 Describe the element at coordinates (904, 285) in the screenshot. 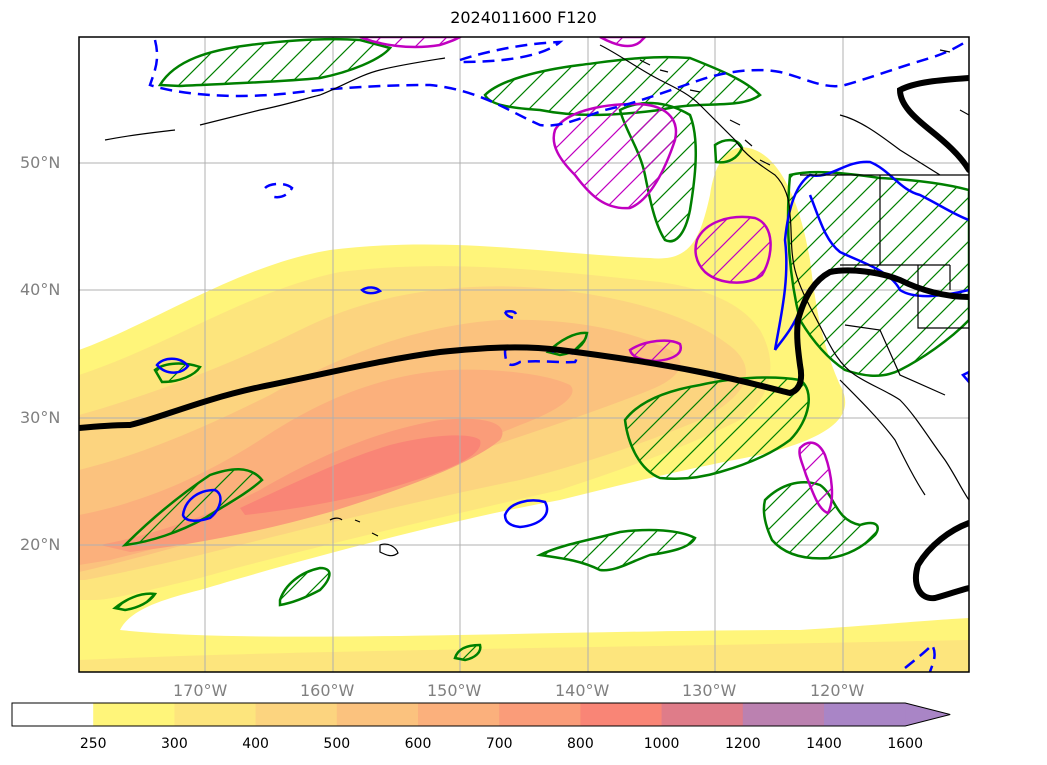

I see `border-states` at that location.